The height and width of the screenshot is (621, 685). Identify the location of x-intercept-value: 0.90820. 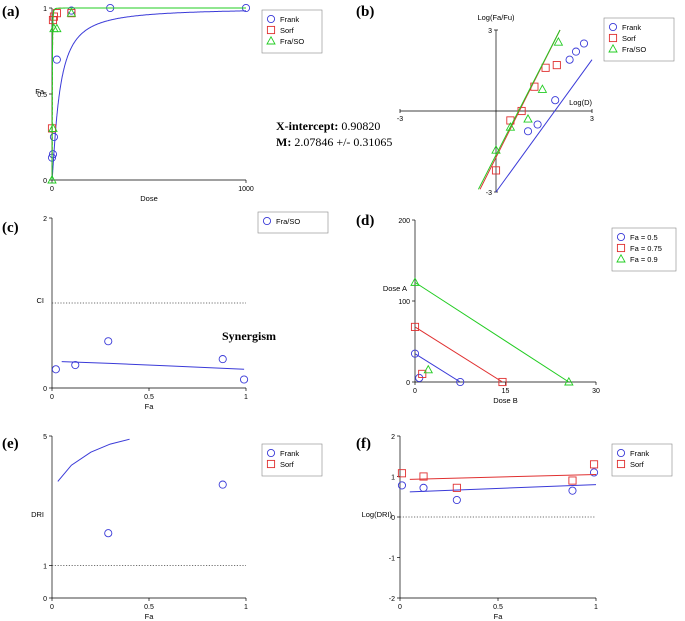
(359, 126).